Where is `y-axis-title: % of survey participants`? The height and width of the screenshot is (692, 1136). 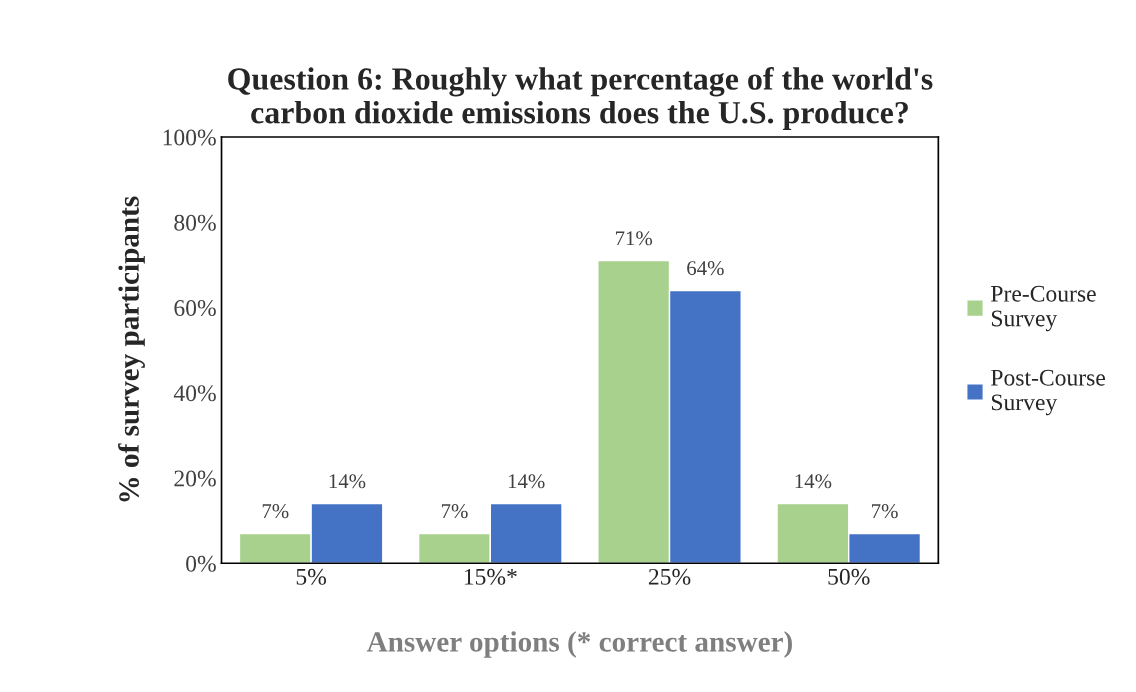
y-axis-title: % of survey participants is located at coordinates (131, 349).